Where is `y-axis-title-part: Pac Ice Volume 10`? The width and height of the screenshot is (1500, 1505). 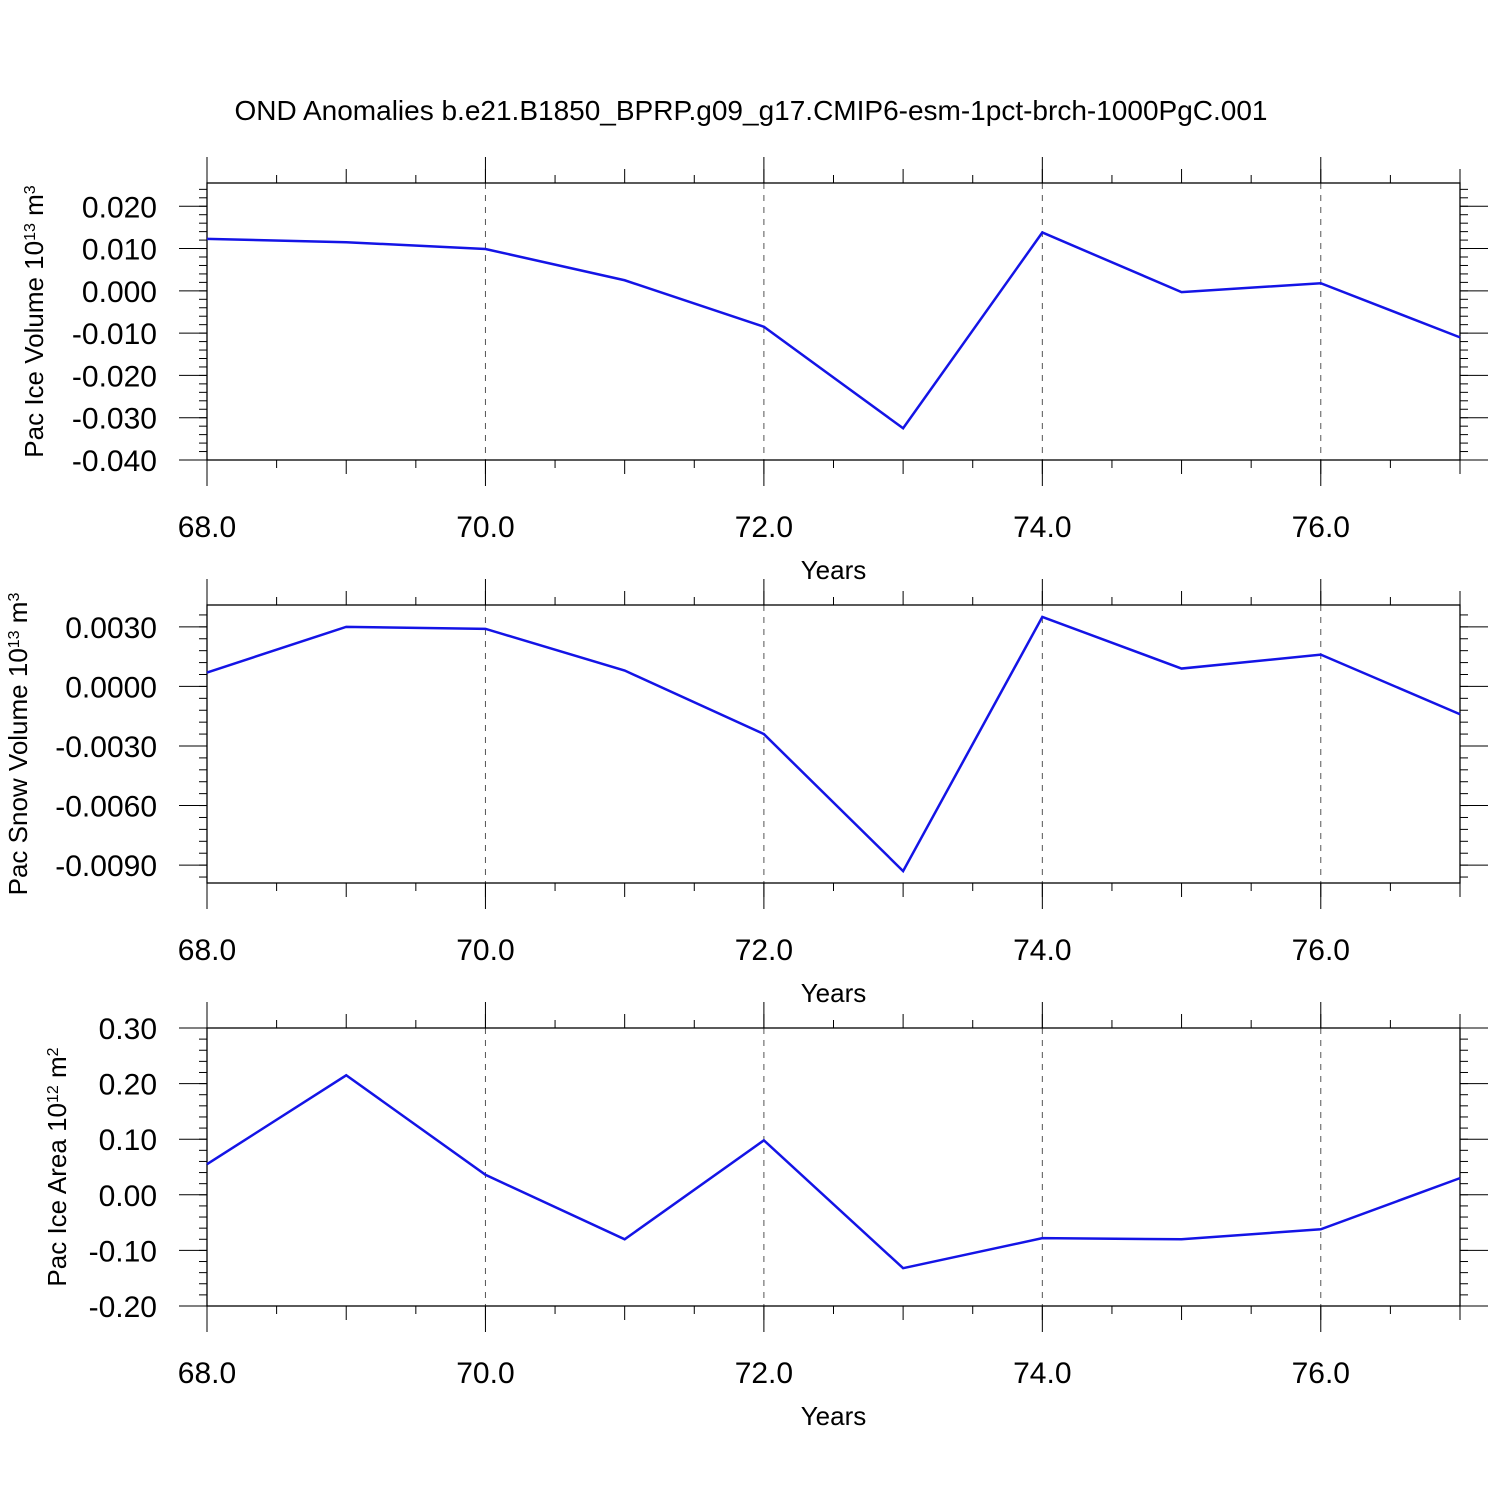
y-axis-title-part: Pac Ice Volume 10 is located at coordinates (34, 349).